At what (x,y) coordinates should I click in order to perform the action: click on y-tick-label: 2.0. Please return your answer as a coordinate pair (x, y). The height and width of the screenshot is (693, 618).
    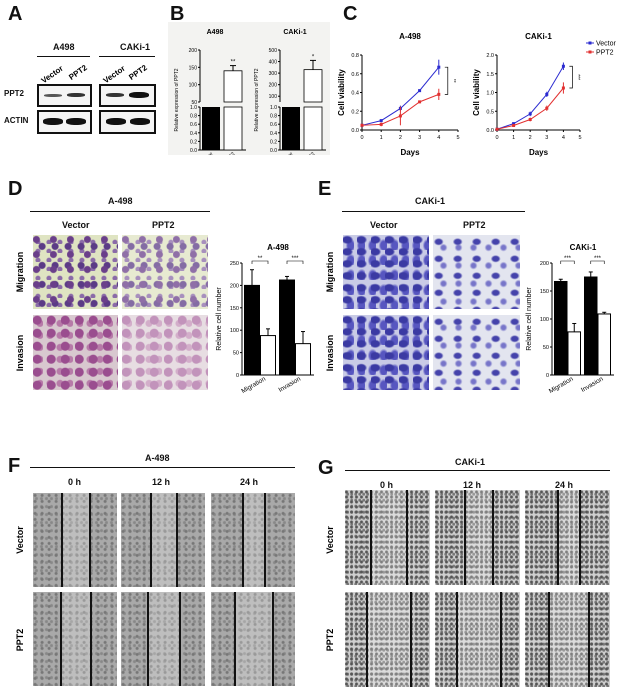
    Looking at the image, I should click on (490, 56).